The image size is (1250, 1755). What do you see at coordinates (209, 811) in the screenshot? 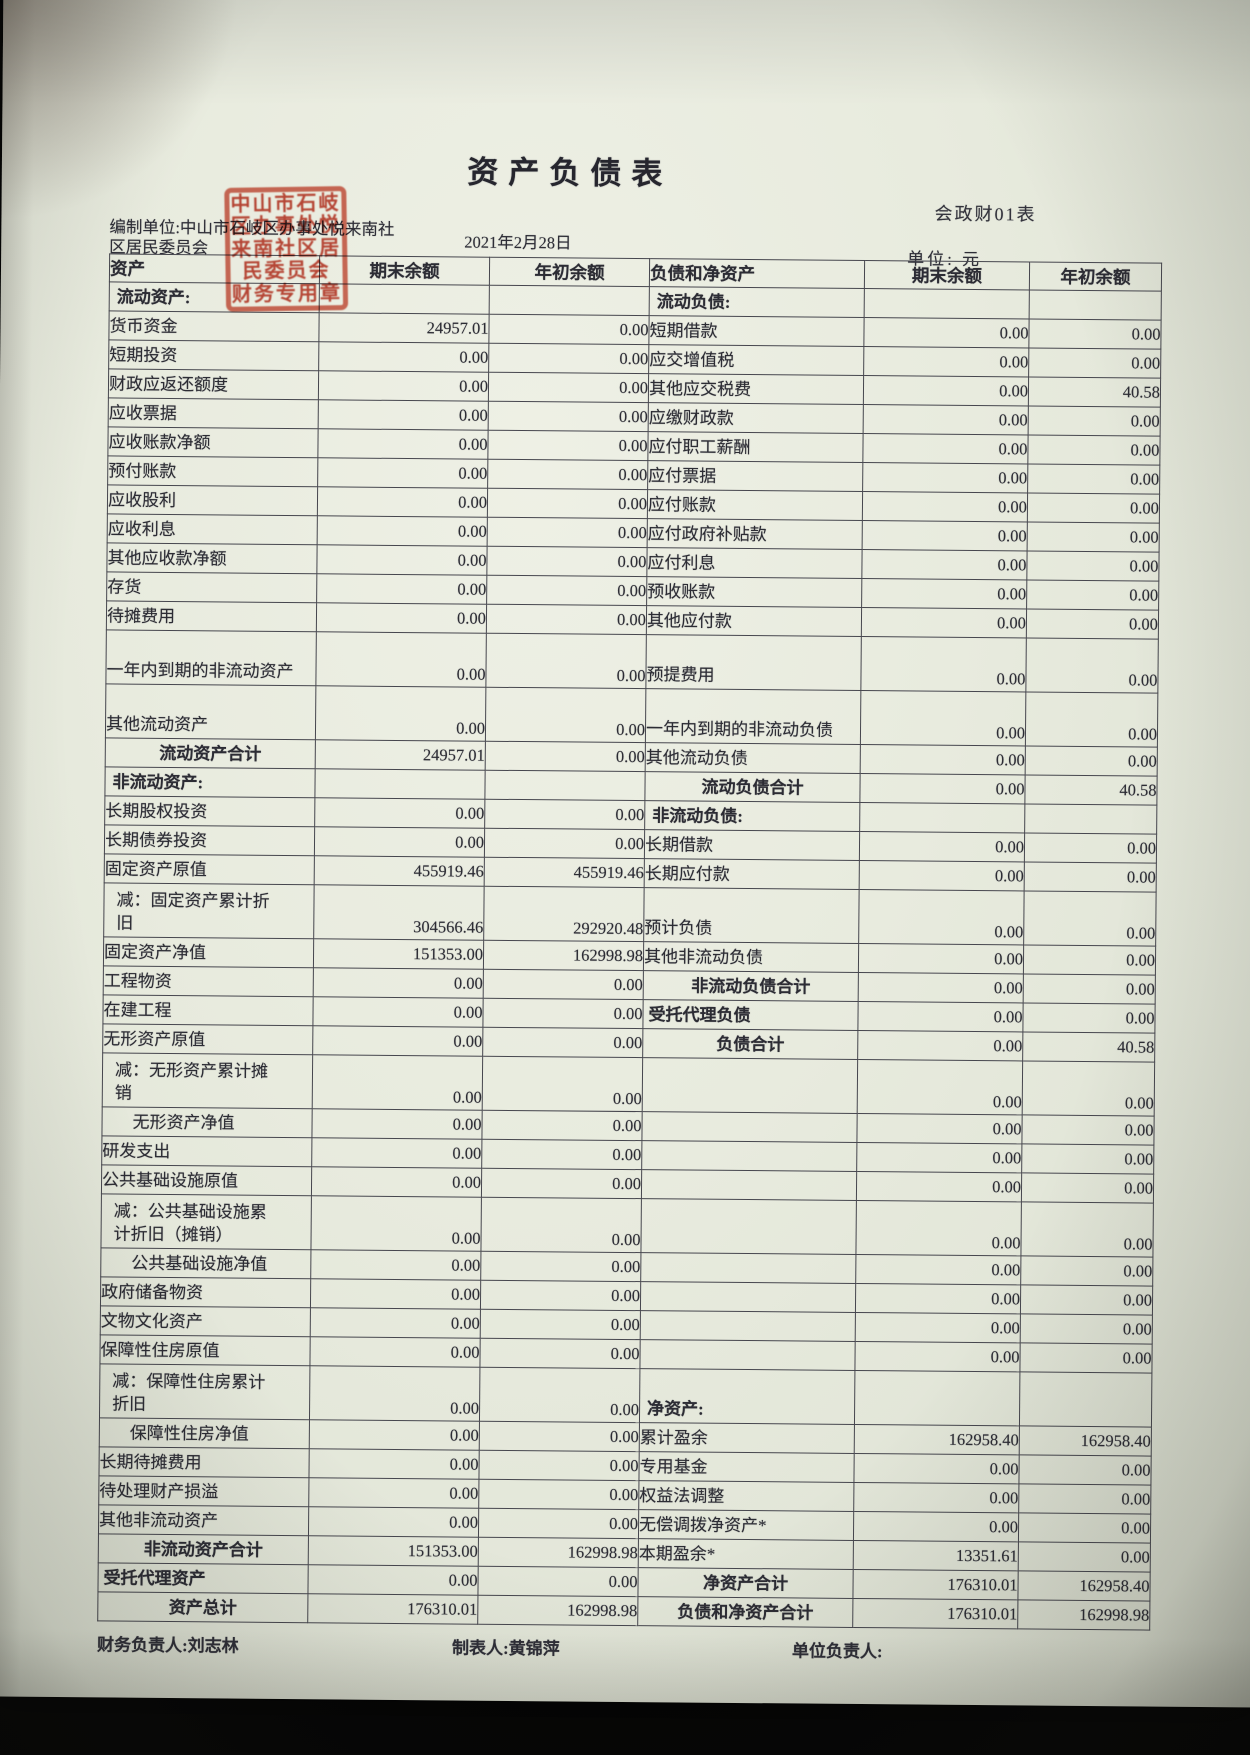
I see `cell-la: 长期股权投资` at bounding box center [209, 811].